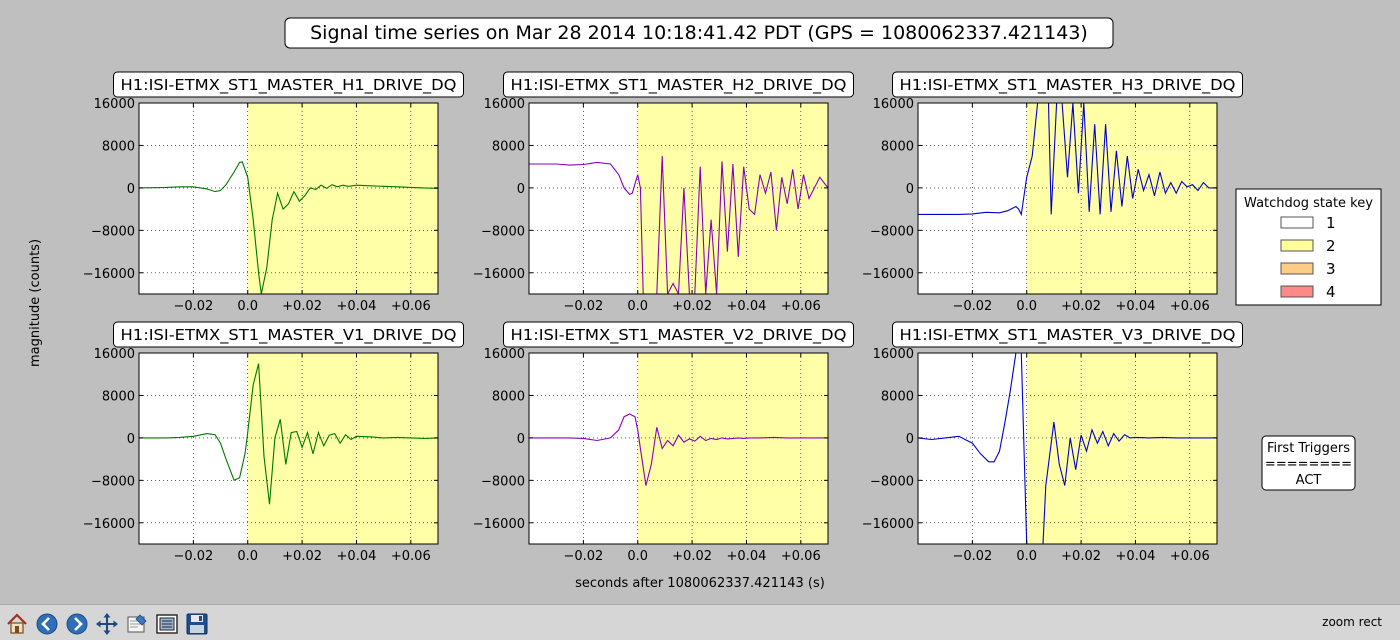 The image size is (1400, 640). I want to click on toolbar-status-message: zoom rect, so click(1352, 622).